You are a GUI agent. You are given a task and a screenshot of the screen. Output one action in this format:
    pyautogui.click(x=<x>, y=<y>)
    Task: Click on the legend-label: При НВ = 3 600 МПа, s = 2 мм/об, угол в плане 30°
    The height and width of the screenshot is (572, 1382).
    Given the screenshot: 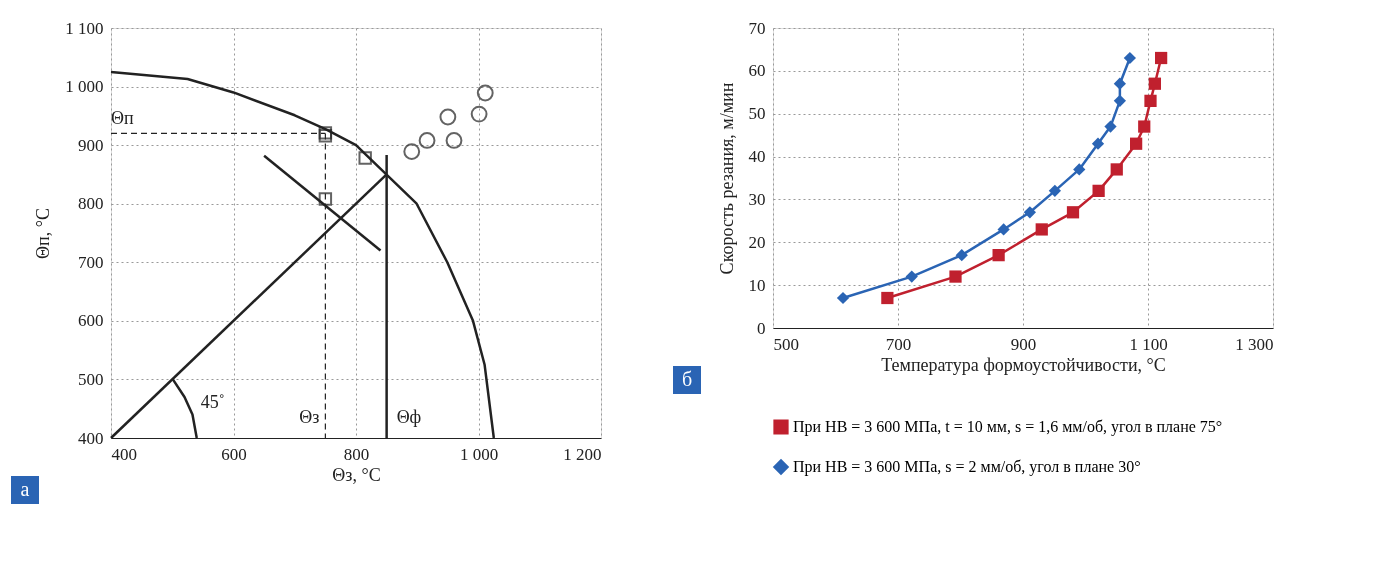 What is the action you would take?
    pyautogui.click(x=967, y=467)
    